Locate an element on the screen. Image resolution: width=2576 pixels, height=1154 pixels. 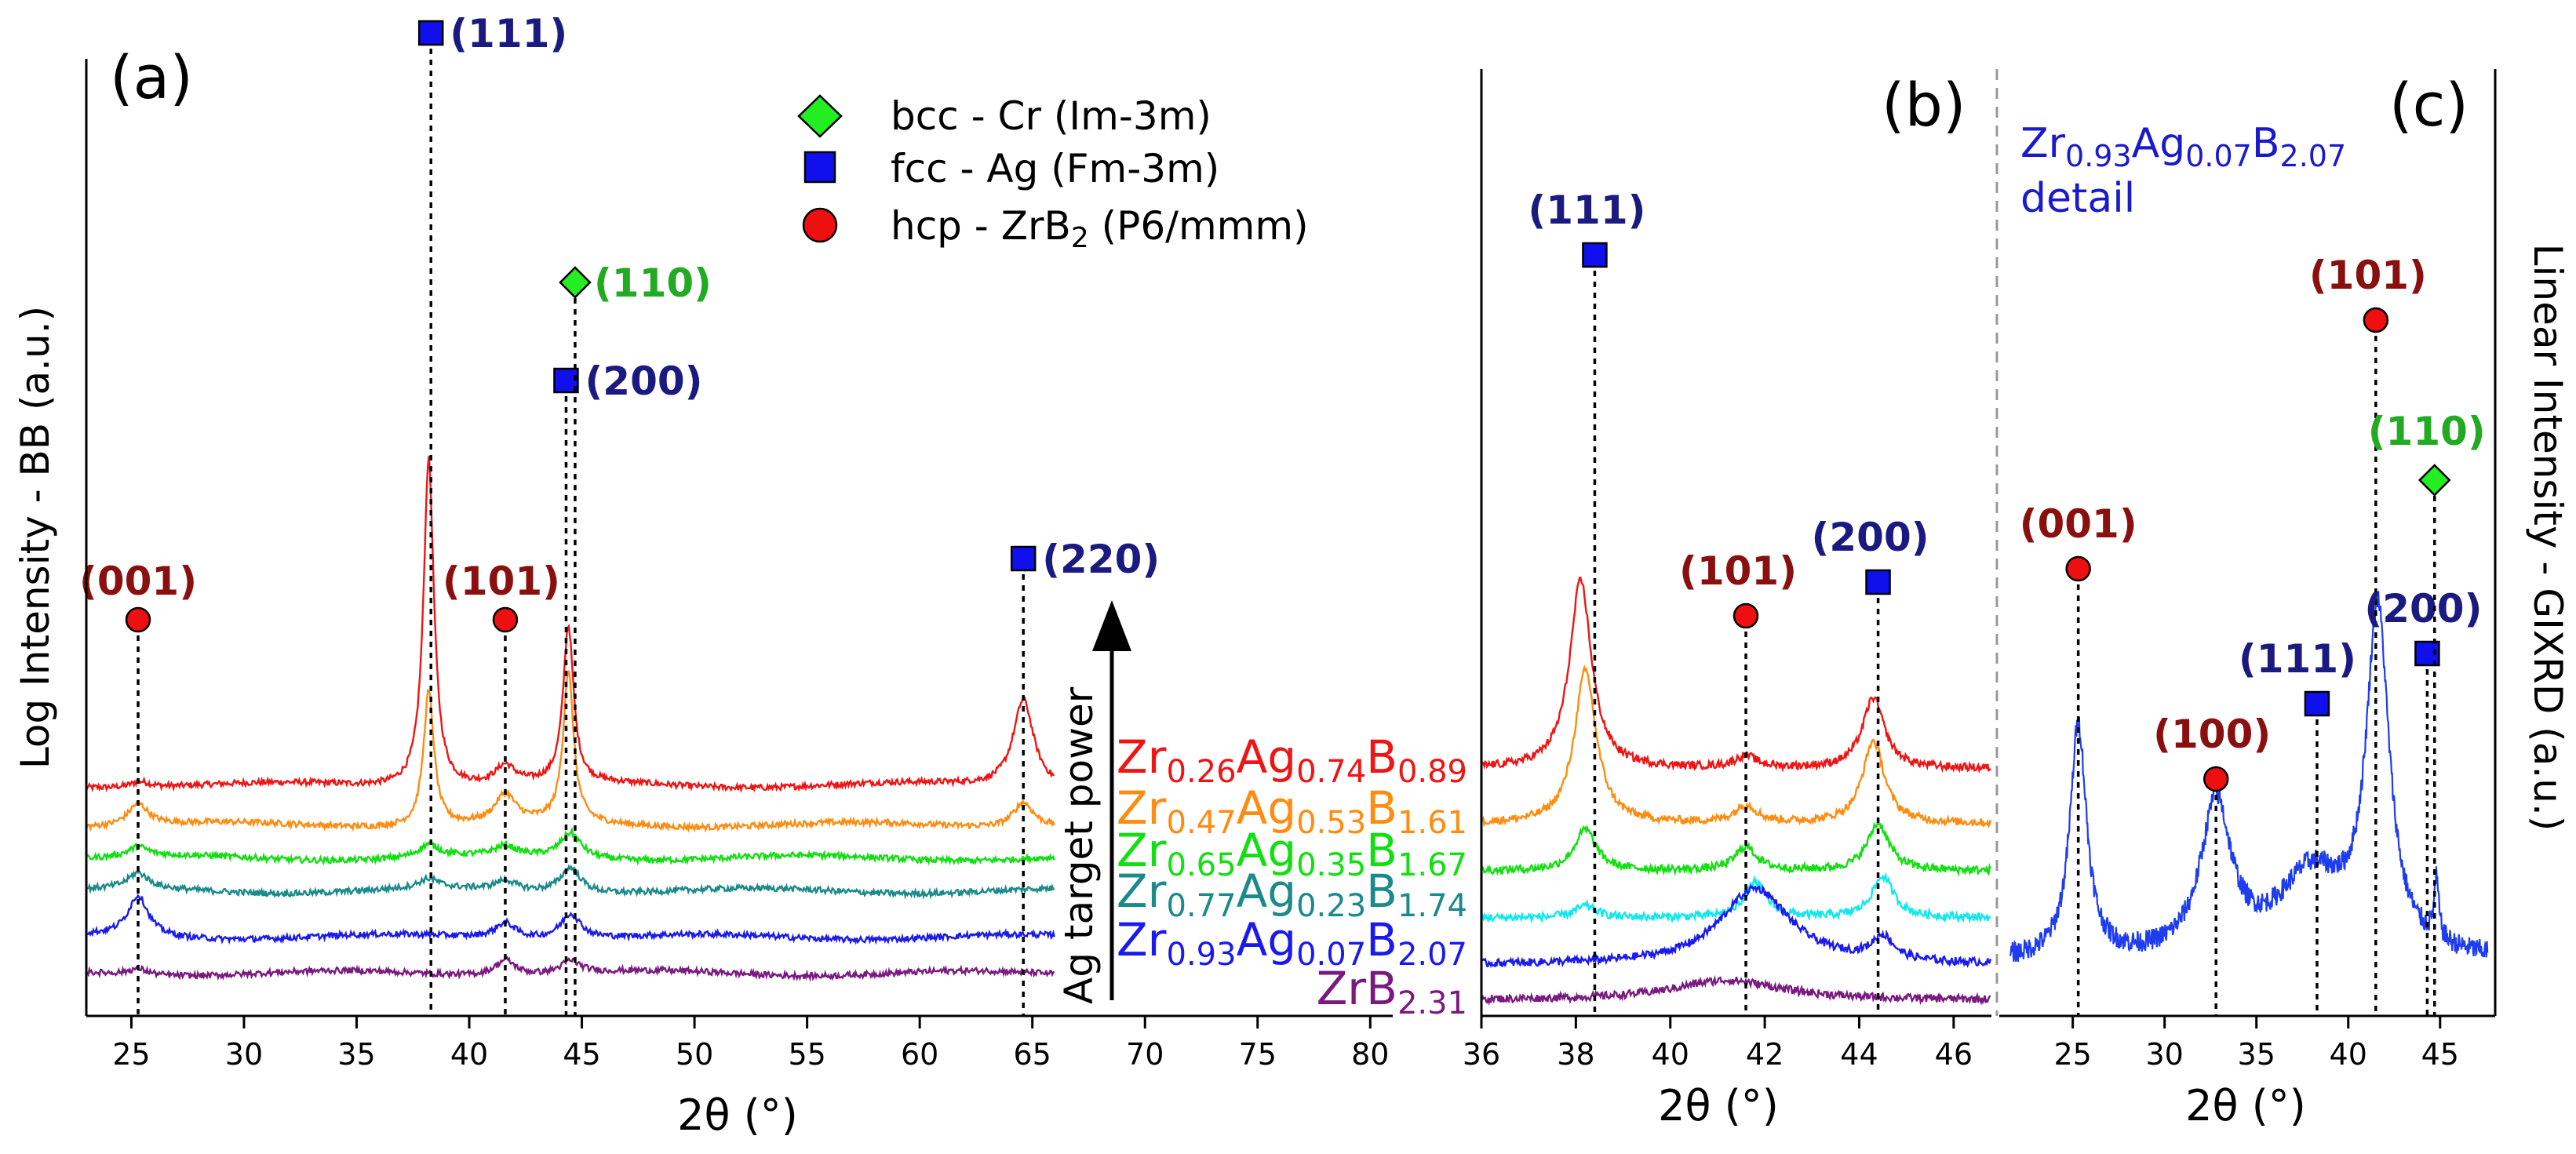
circle-icon is located at coordinates (820, 225).